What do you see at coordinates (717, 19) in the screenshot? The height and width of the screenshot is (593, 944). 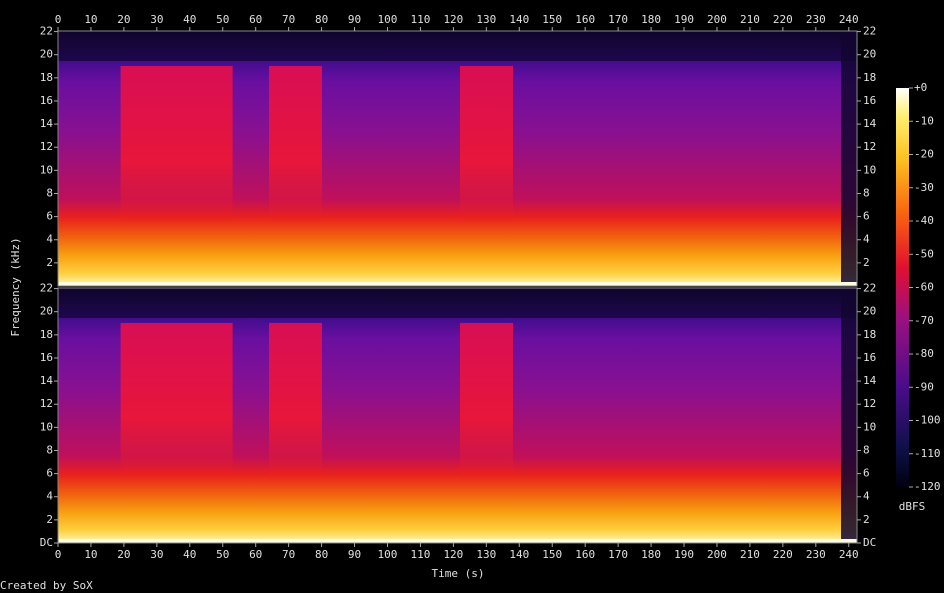 I see `x-tick-label: 200` at bounding box center [717, 19].